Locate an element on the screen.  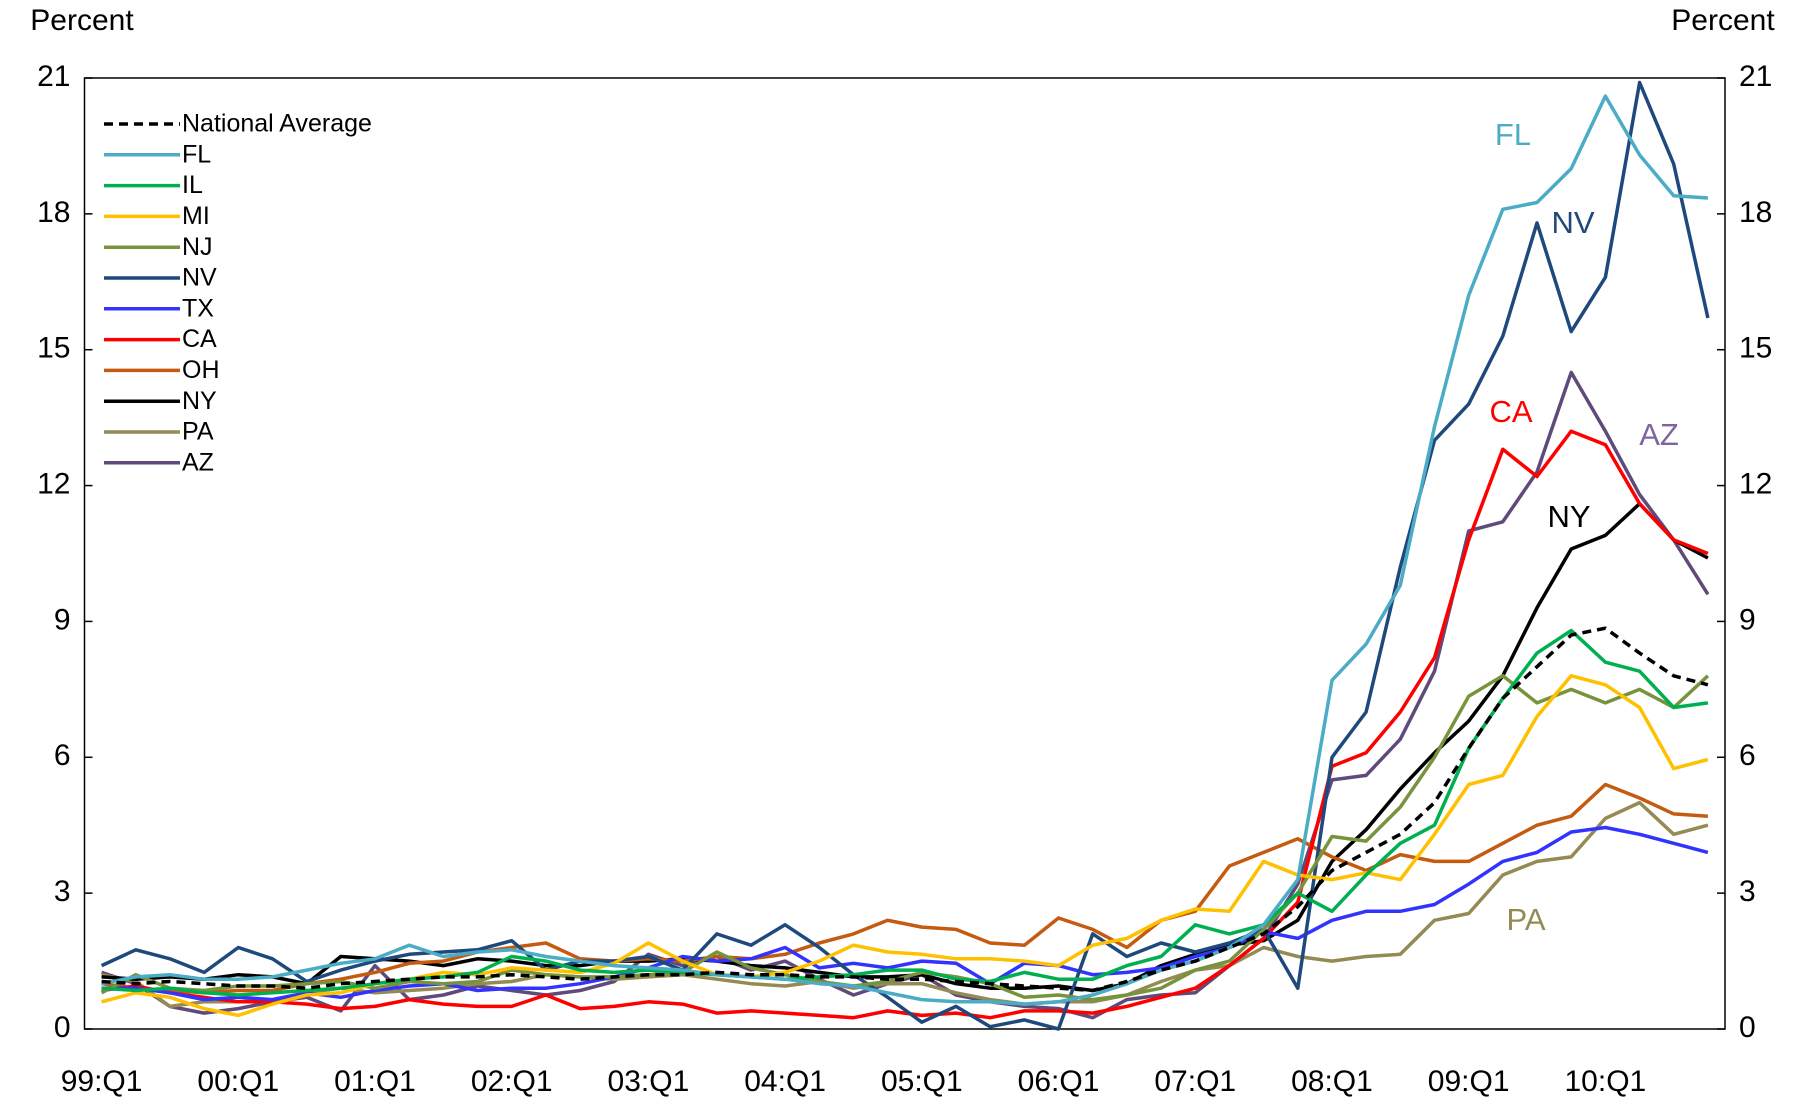
legend-label: MI is located at coordinates (196, 216).